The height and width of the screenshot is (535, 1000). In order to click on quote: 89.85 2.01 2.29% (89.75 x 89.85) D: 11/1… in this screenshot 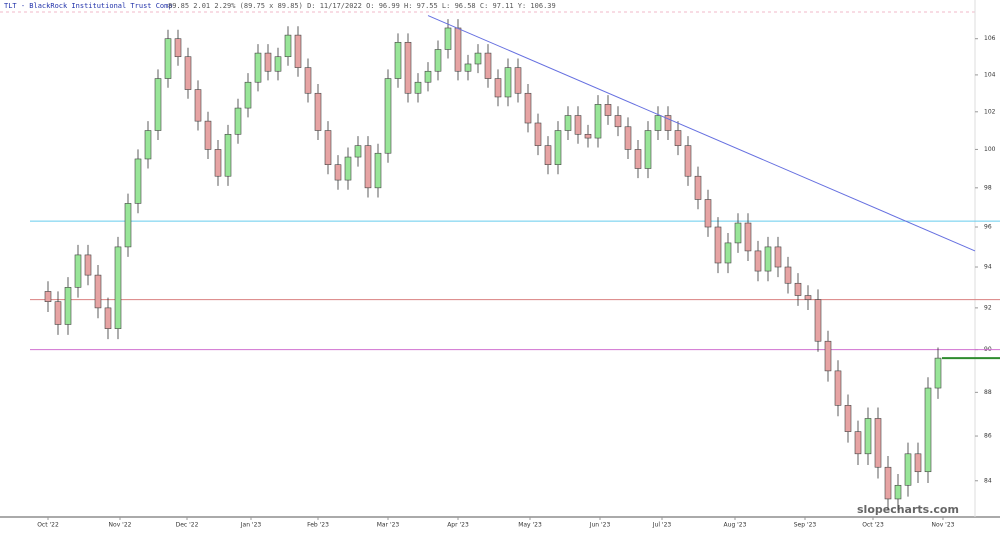, I will do `click(362, 6)`.